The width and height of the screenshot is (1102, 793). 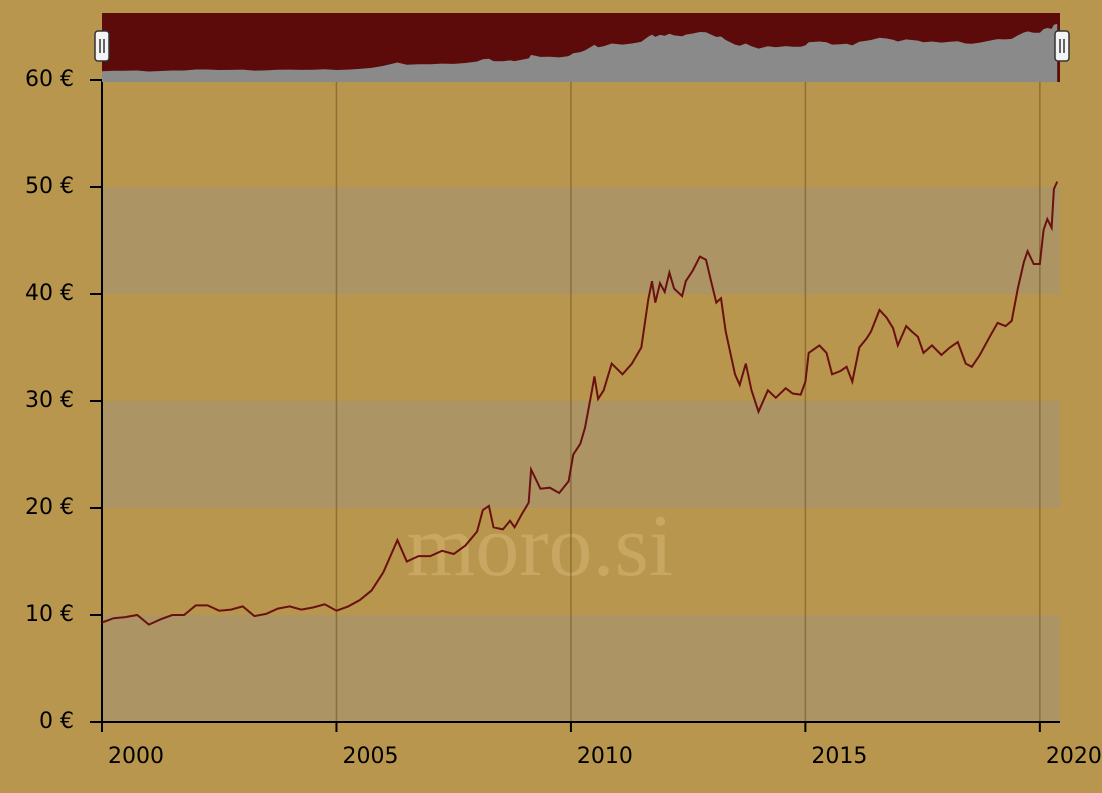 What do you see at coordinates (49, 614) in the screenshot?
I see `y-tick-label: 10 €` at bounding box center [49, 614].